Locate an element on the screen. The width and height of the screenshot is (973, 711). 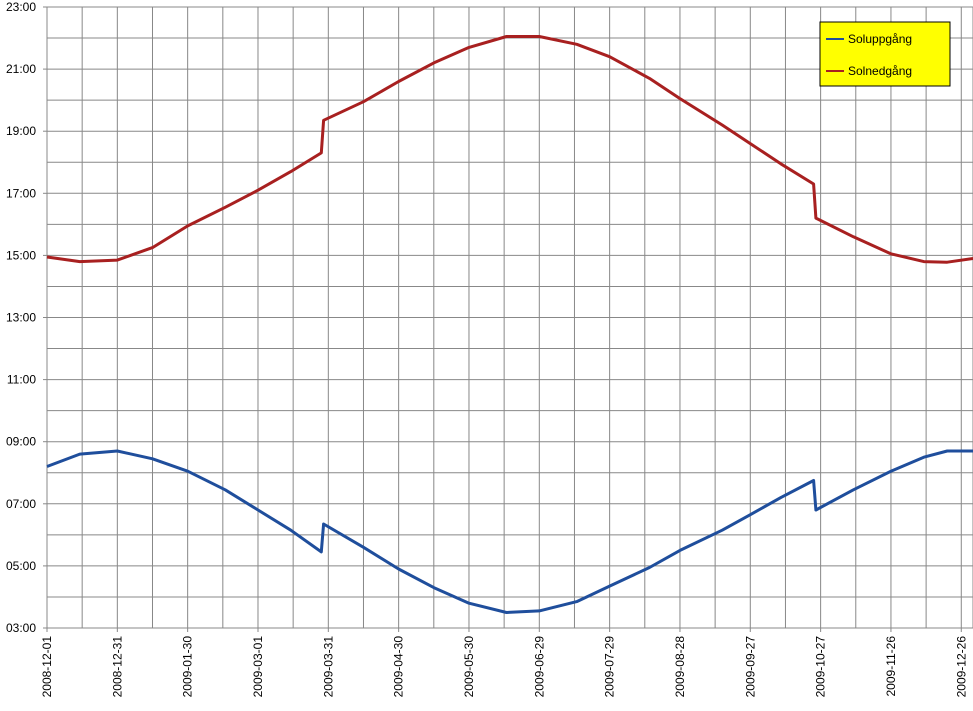
x-tick-label: 2009-07-29 is located at coordinates (610, 667).